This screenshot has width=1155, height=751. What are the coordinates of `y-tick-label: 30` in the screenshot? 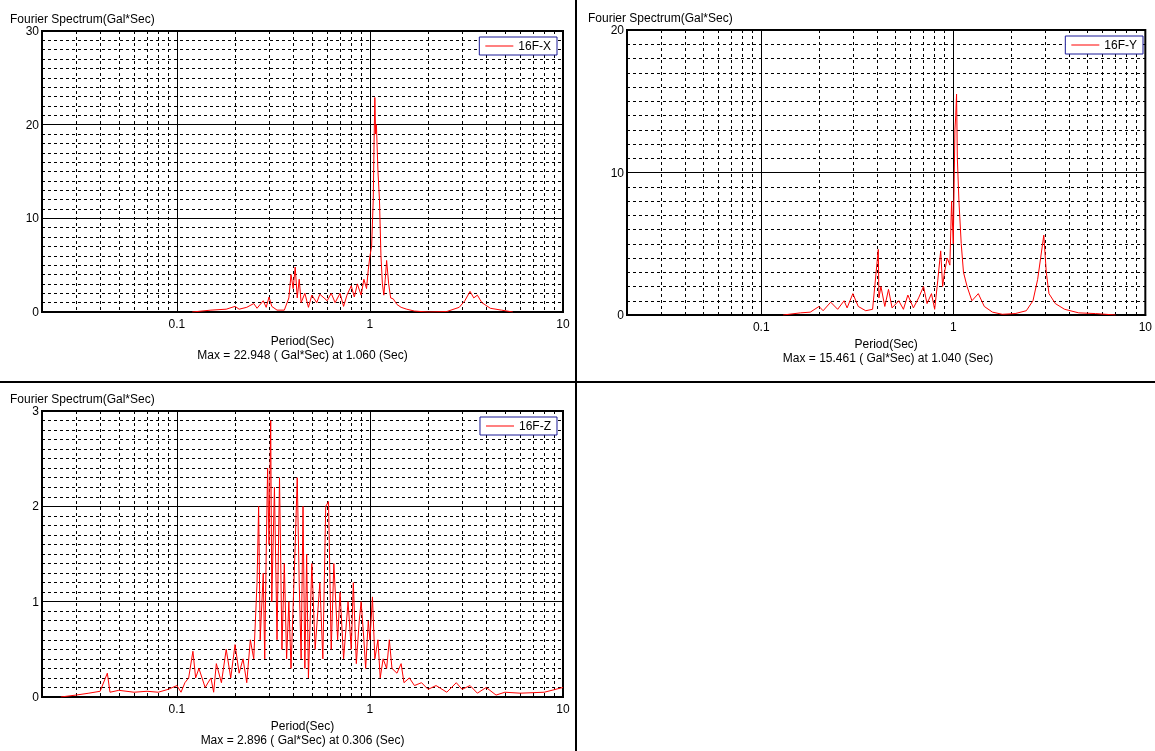 It's located at (32, 31).